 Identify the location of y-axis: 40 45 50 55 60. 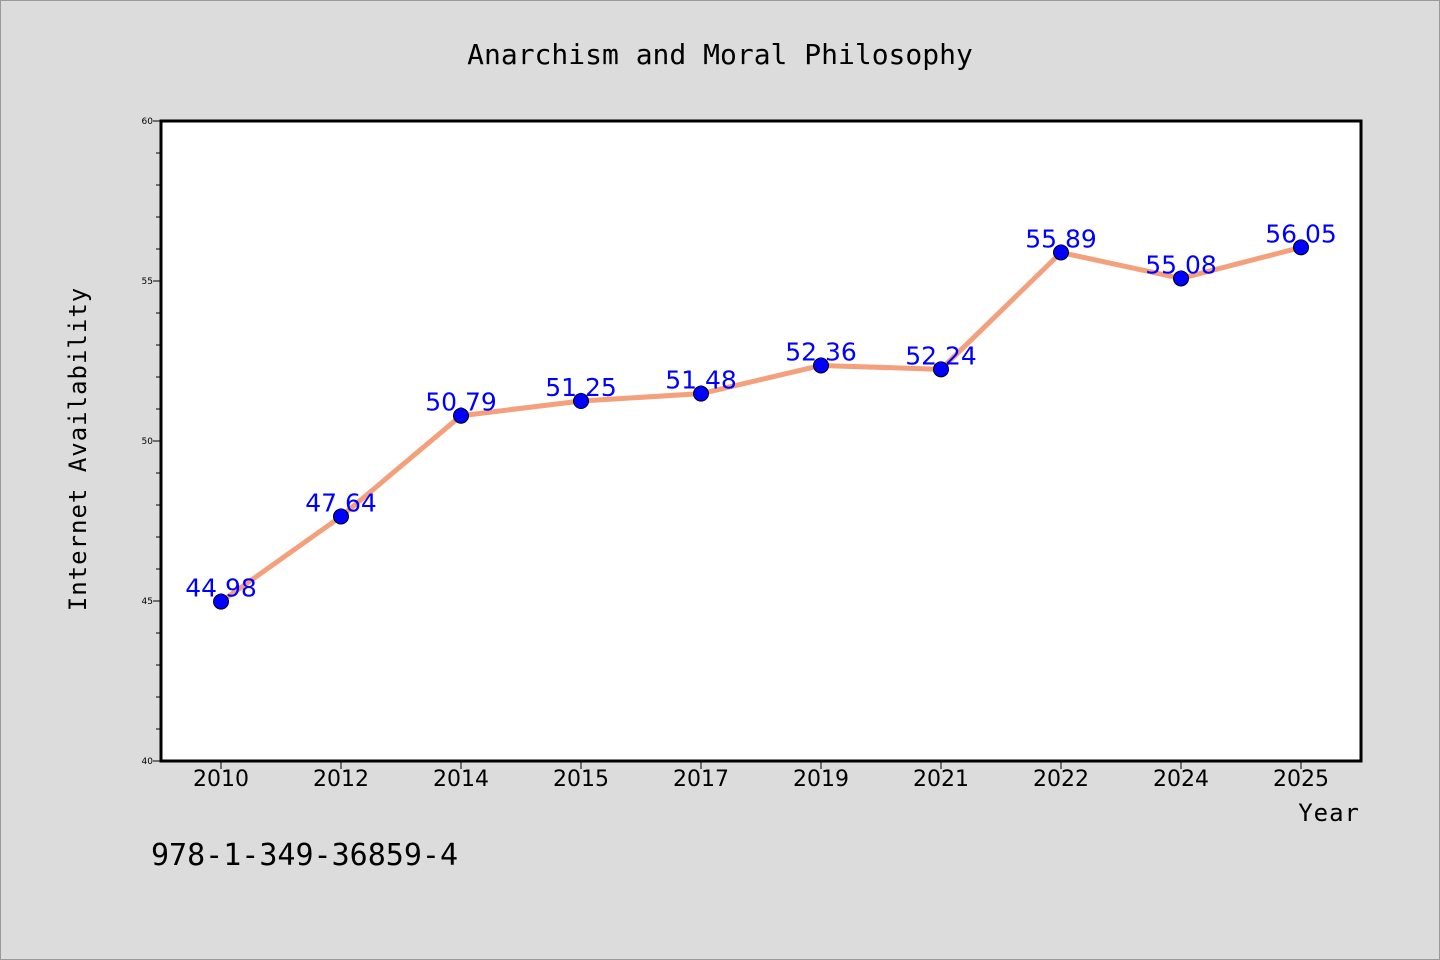
(151, 442).